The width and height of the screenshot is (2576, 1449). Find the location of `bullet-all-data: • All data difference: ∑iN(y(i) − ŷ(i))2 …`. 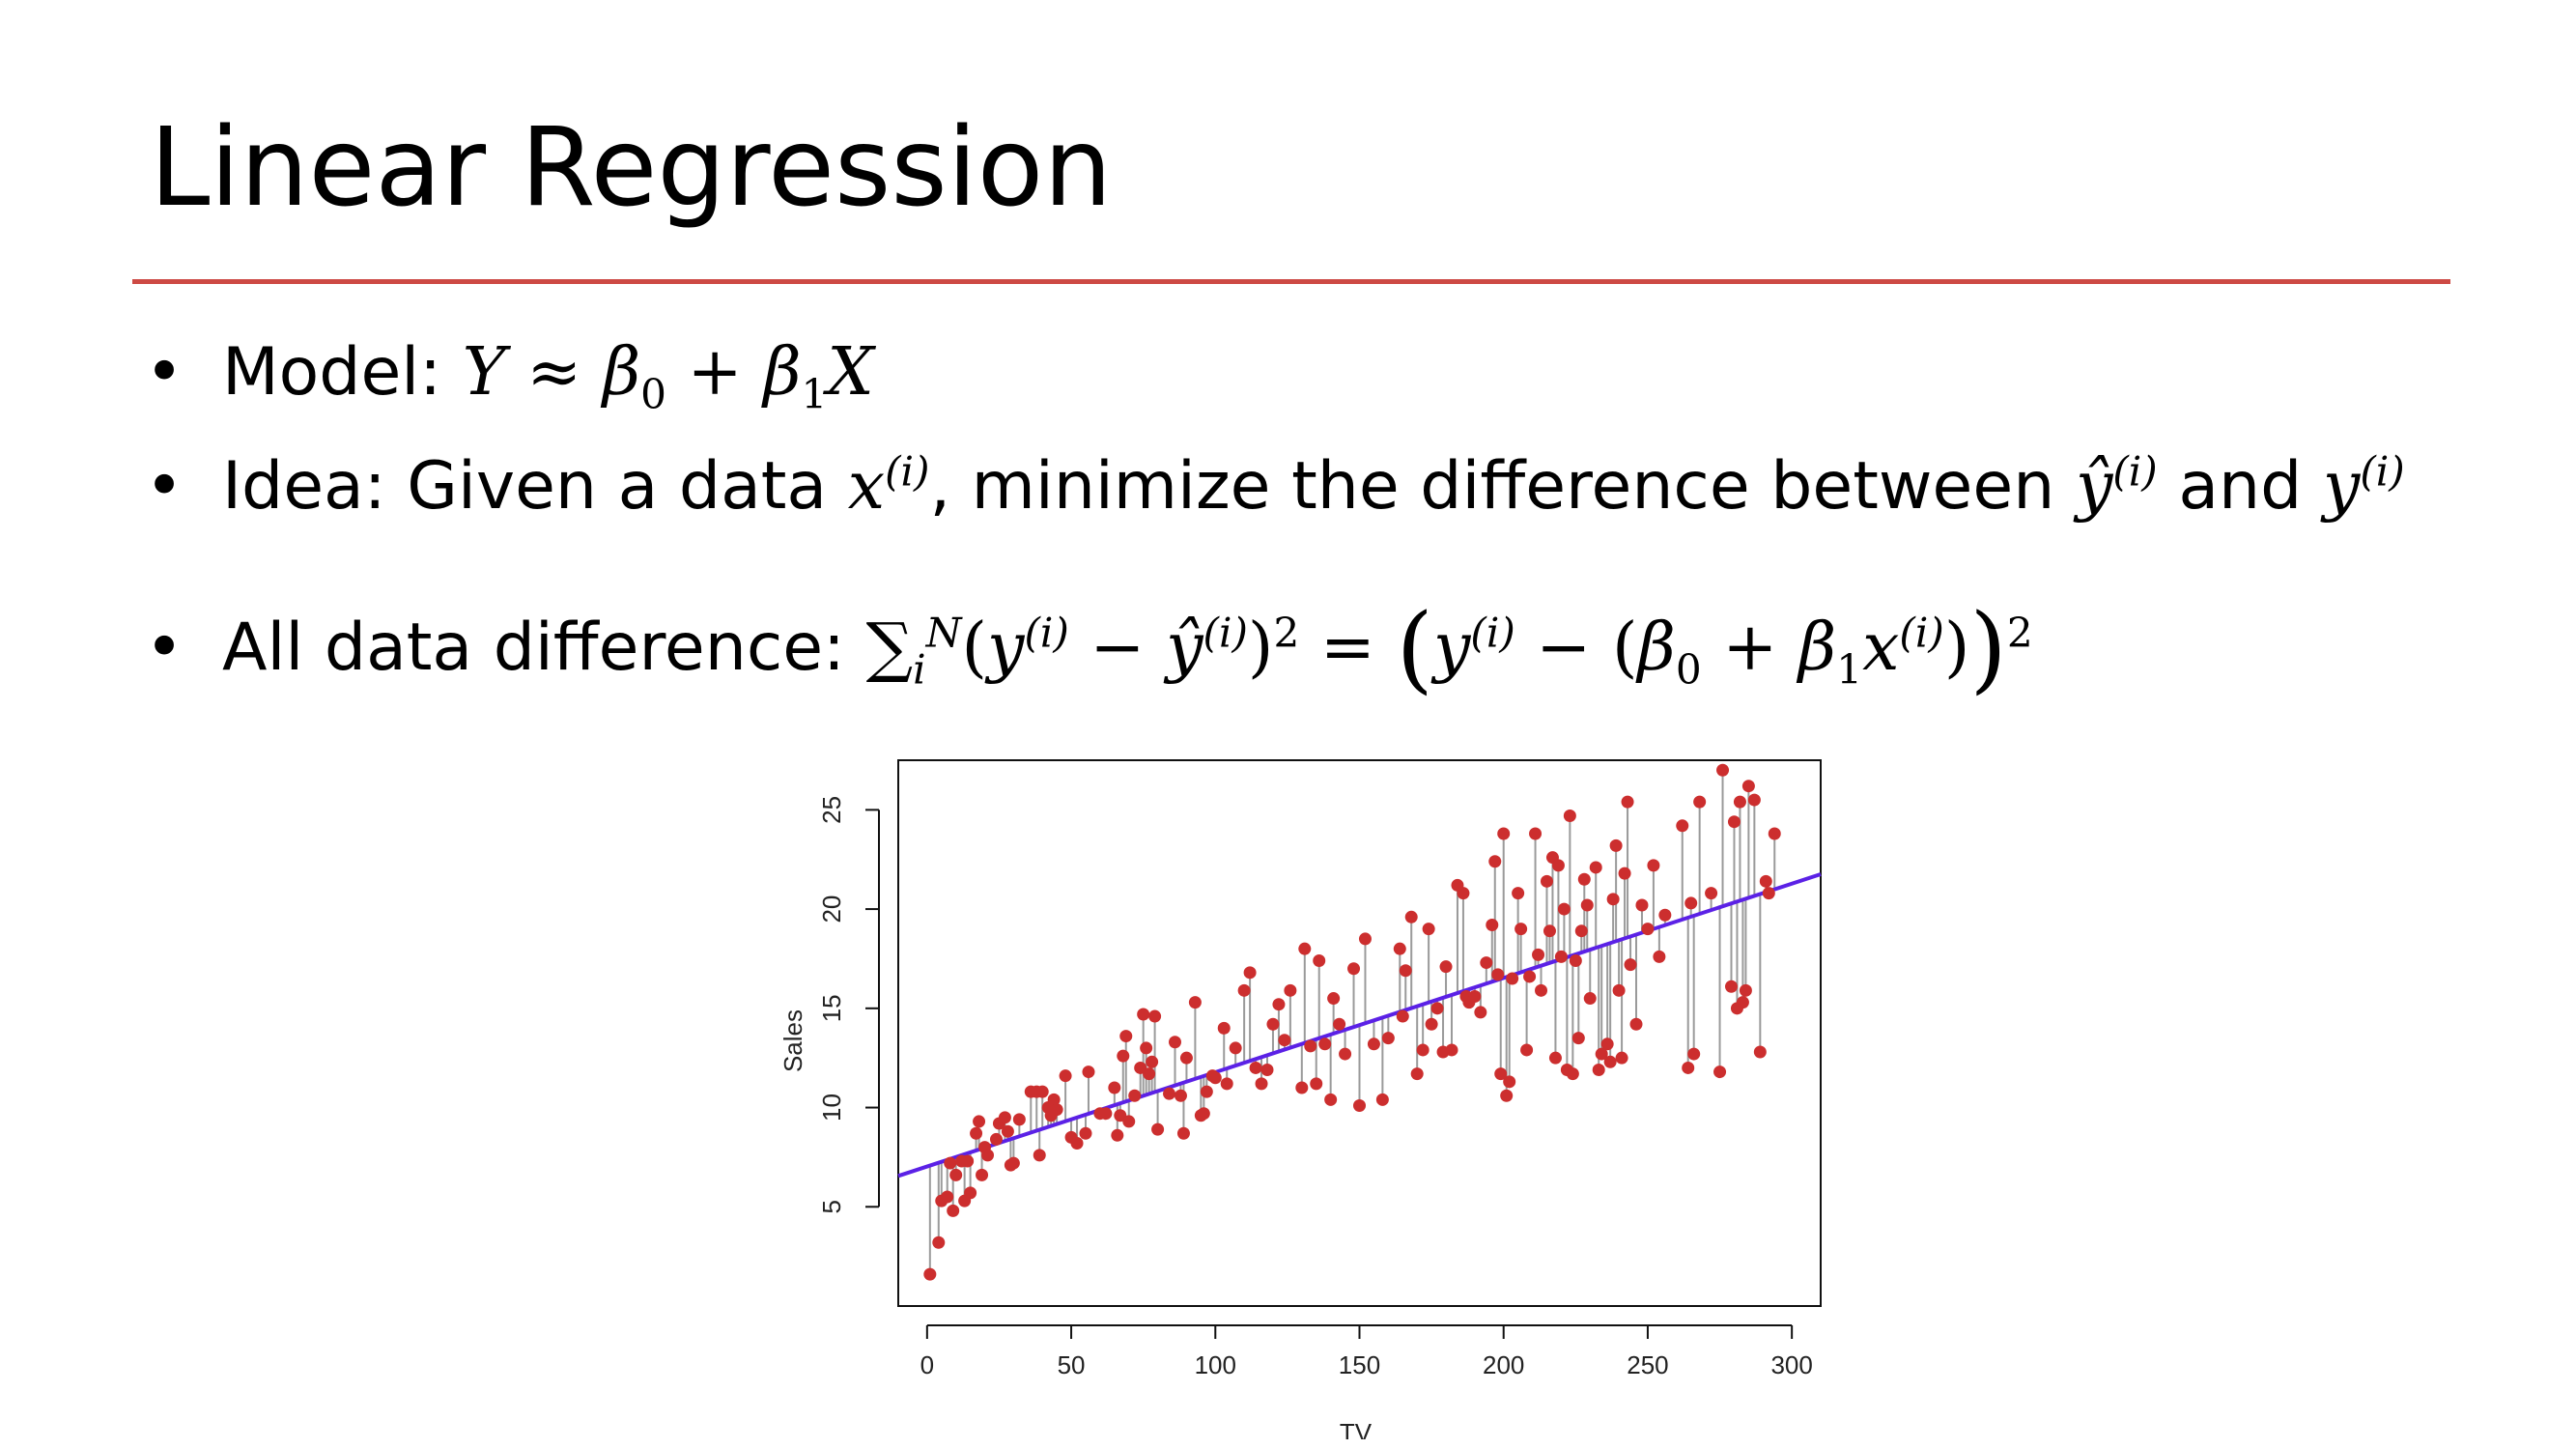

bullet-all-data: • All data difference: ∑iN(y(i) − ŷ(i))2 … is located at coordinates (1089, 648).